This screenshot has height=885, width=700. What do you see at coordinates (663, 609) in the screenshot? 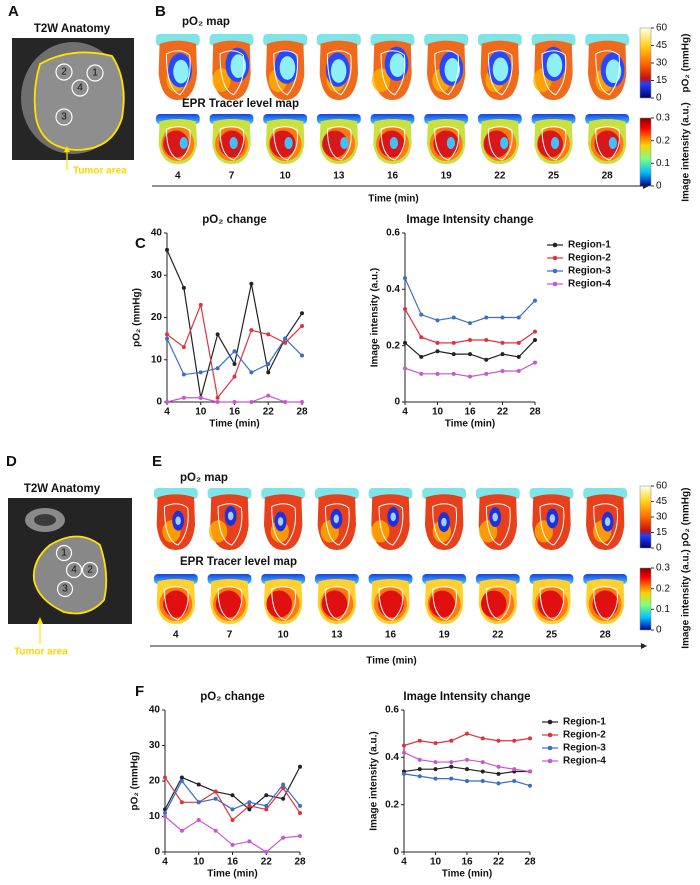
I see `colorbar-tick-label: 0.1` at bounding box center [663, 609].